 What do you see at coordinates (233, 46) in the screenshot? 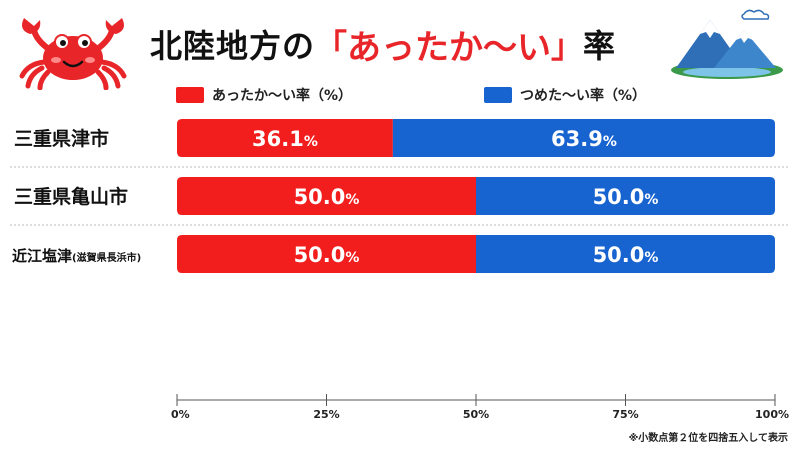
I see `title-main-text: 北陸地方の` at bounding box center [233, 46].